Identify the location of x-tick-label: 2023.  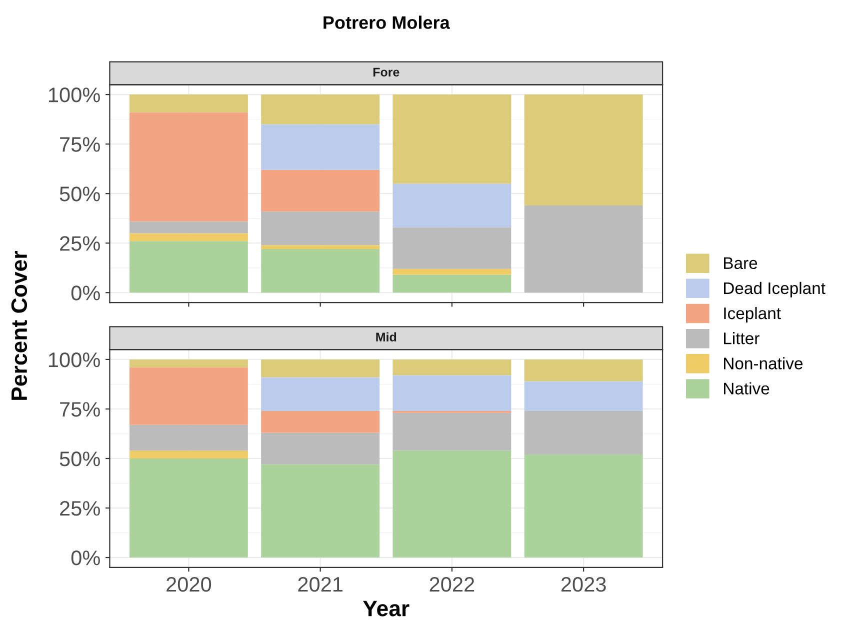
(583, 584).